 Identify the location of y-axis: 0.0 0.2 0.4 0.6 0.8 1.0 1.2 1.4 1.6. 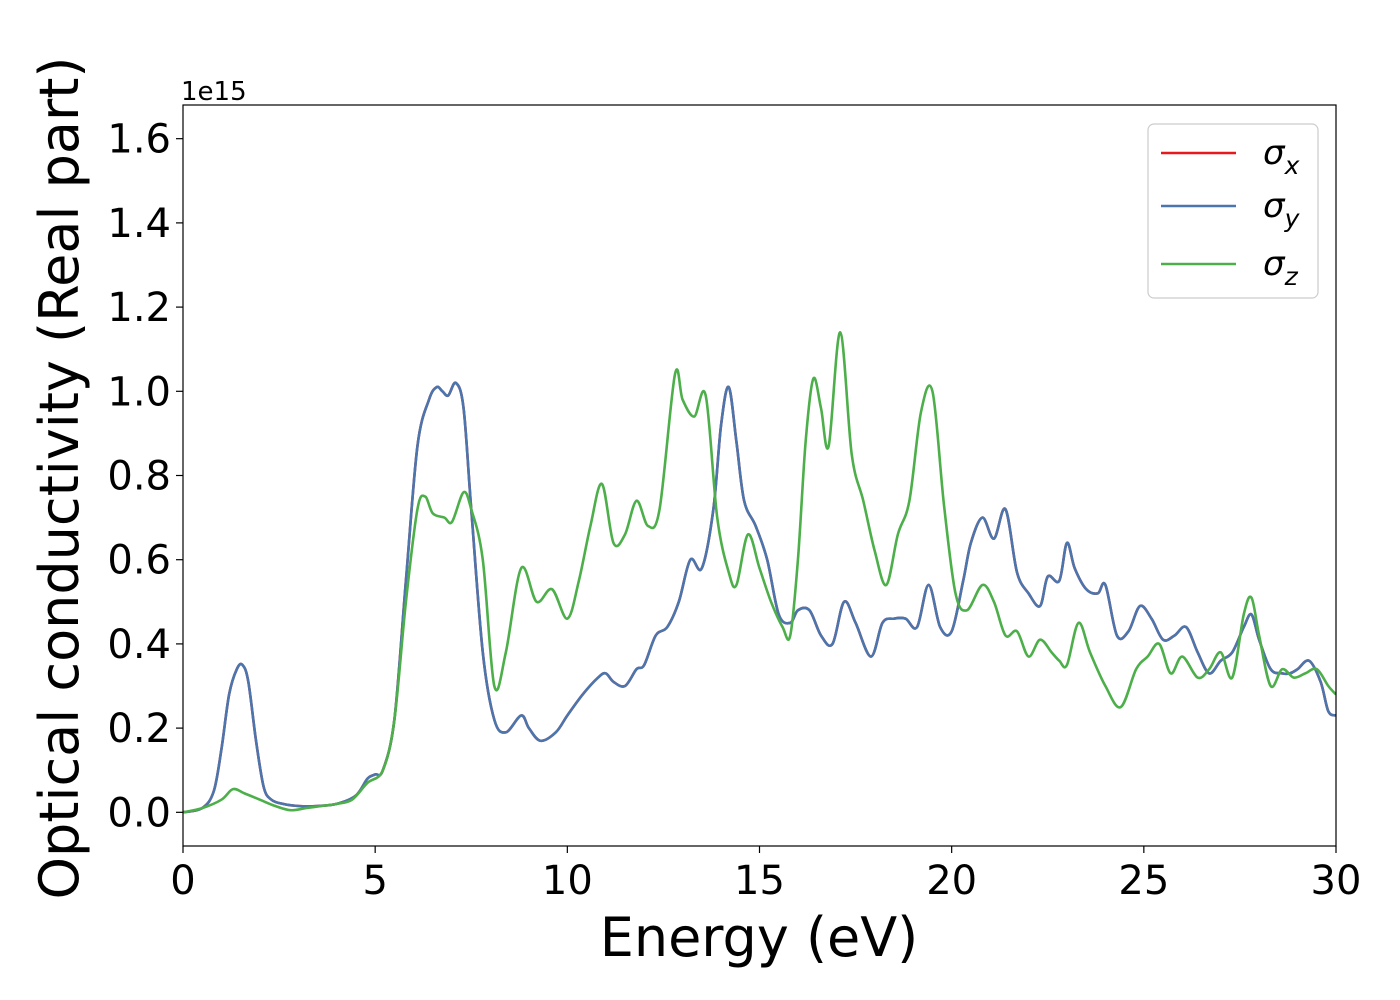
(145, 476).